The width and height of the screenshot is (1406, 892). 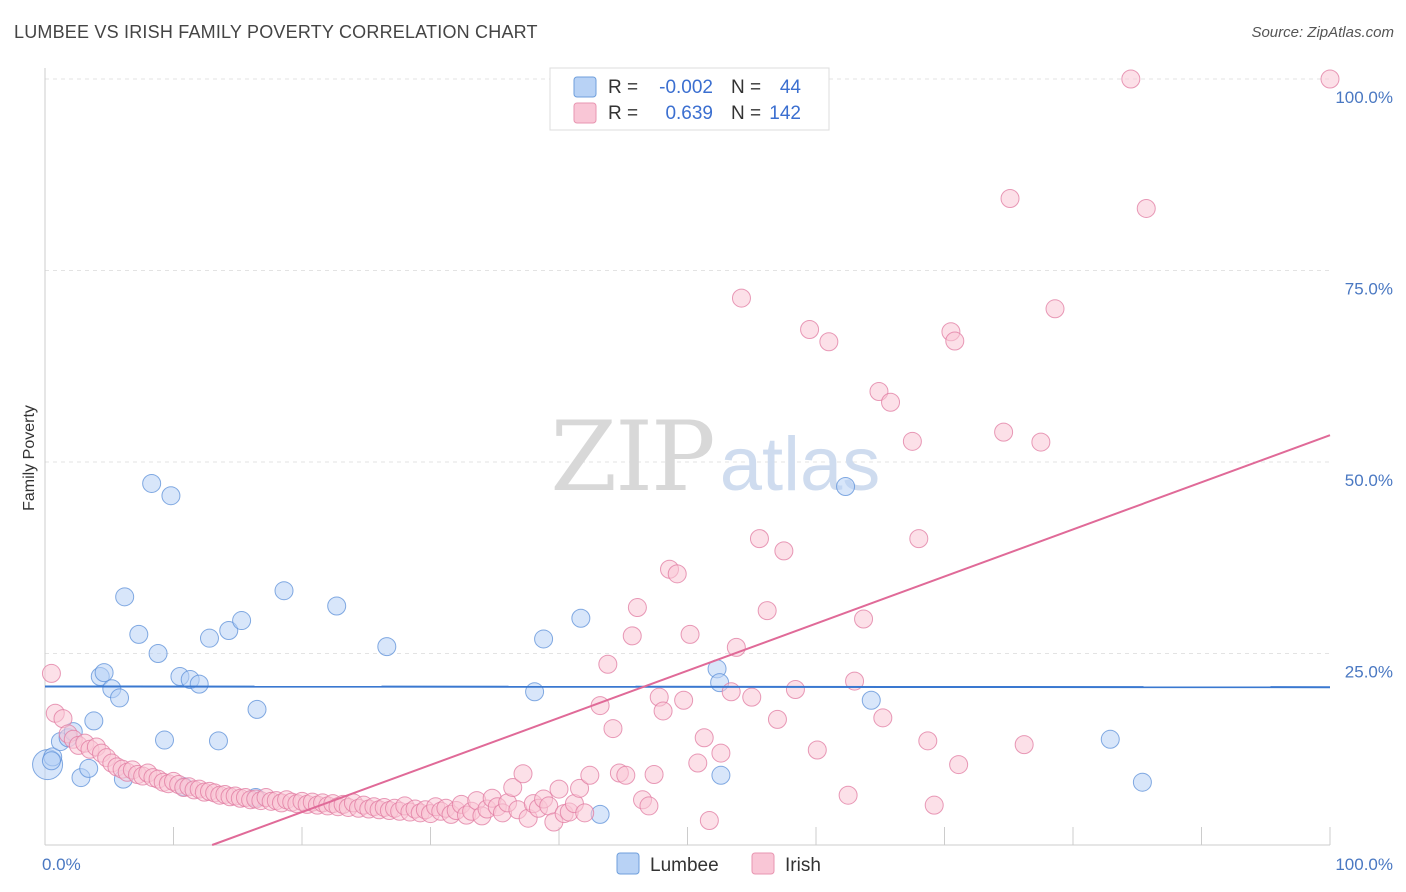 I want to click on legend-r-value-irish: 0.639, so click(x=689, y=113).